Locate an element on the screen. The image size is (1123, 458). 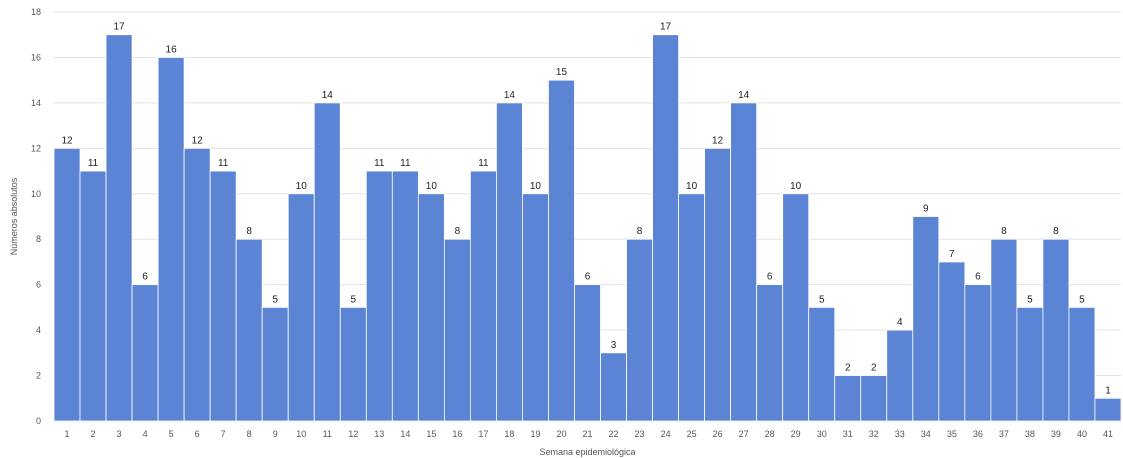
x-tick-label: 7 is located at coordinates (223, 434).